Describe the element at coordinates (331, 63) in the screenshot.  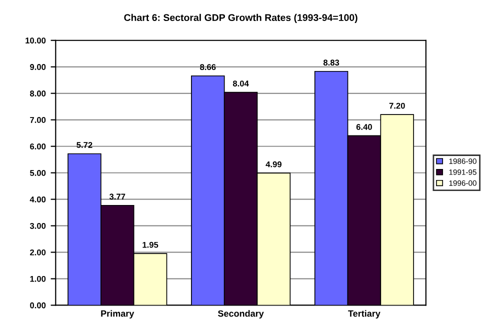
I see `data-label: 8.83` at that location.